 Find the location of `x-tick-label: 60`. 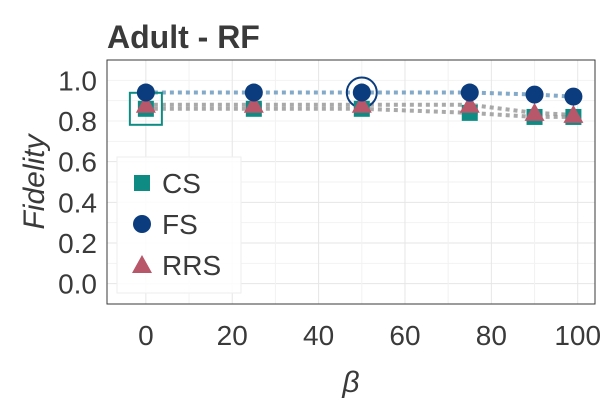

x-tick-label: 60 is located at coordinates (404, 335).